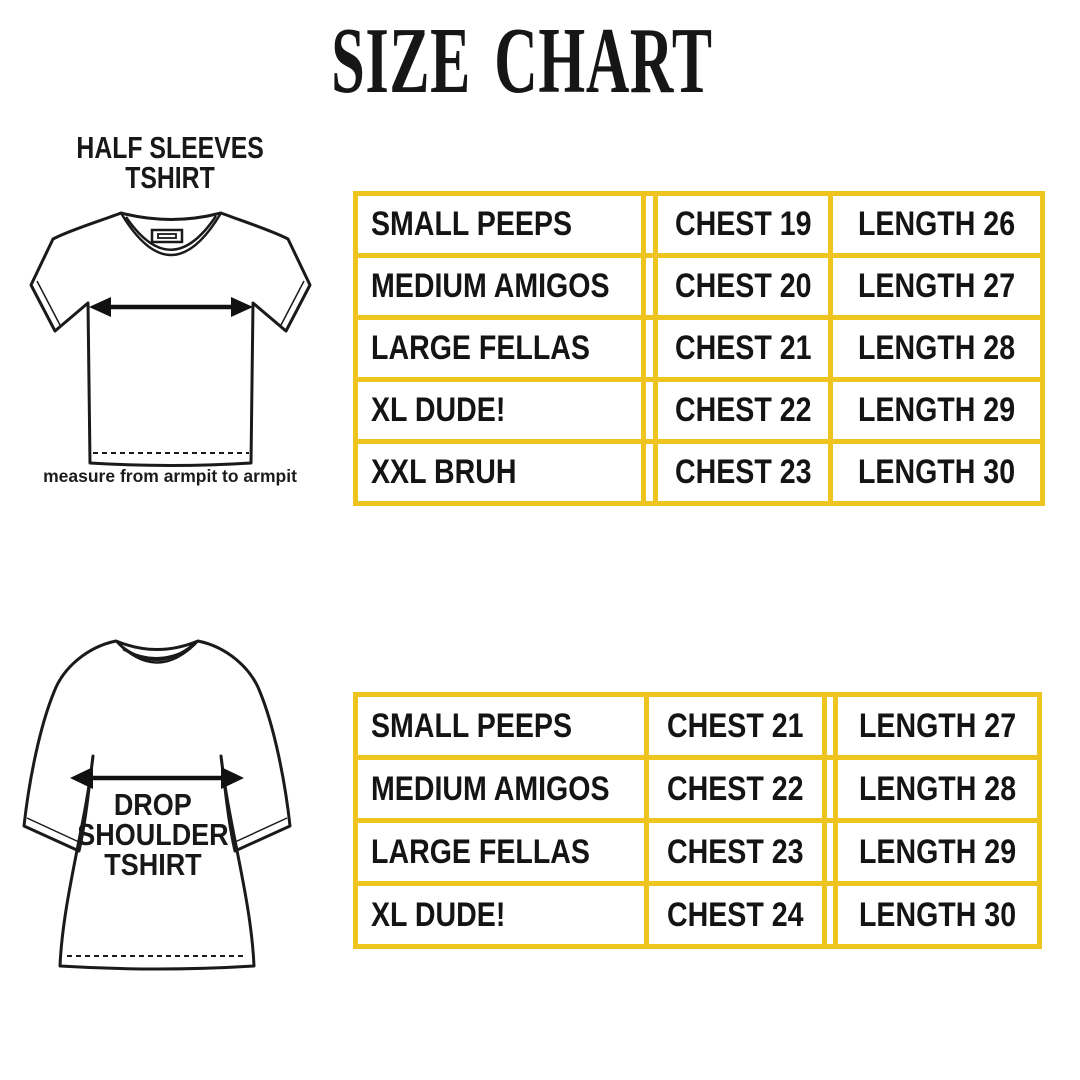 This screenshot has width=1080, height=1080. I want to click on table-row: MEDIUM AMIGOS CHEST 20 LENGTH 27, so click(699, 284).